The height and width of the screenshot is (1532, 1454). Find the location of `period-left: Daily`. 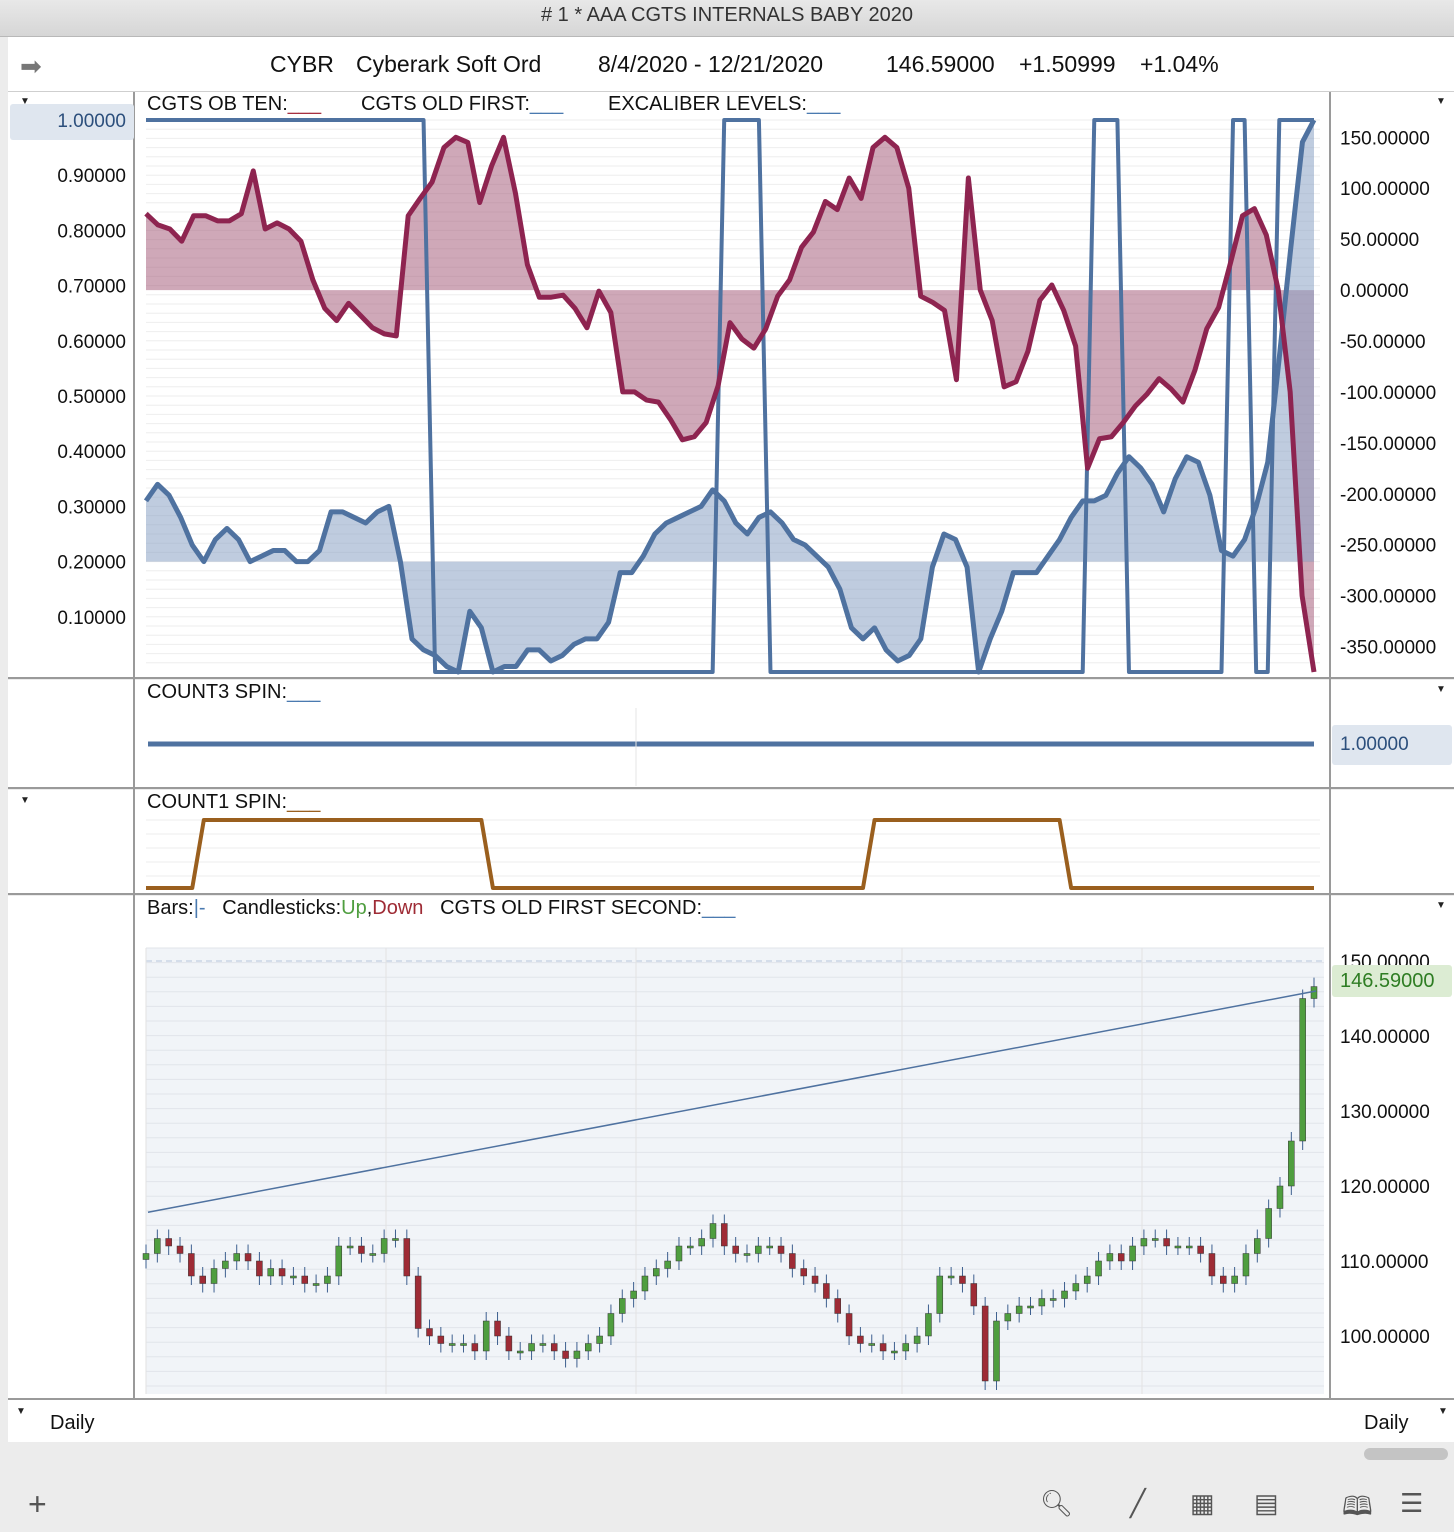

period-left: Daily is located at coordinates (72, 1423).